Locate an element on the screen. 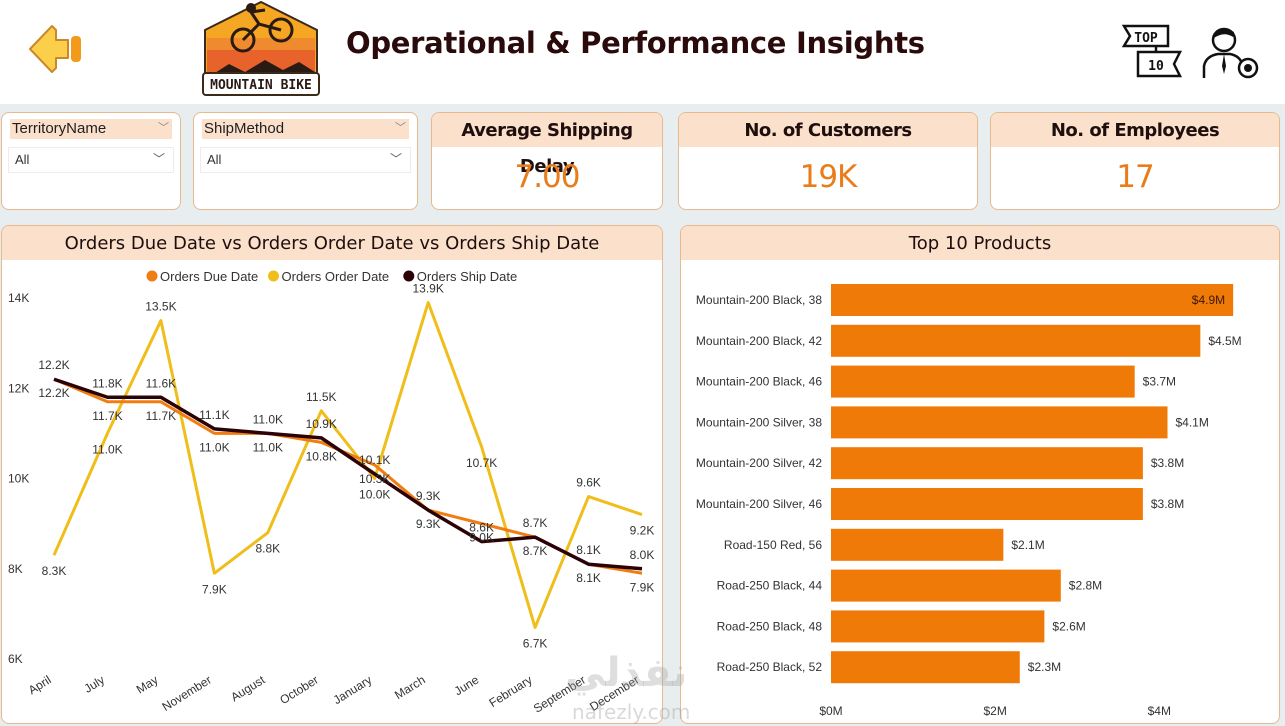  data-label: 10.8K is located at coordinates (321, 456).